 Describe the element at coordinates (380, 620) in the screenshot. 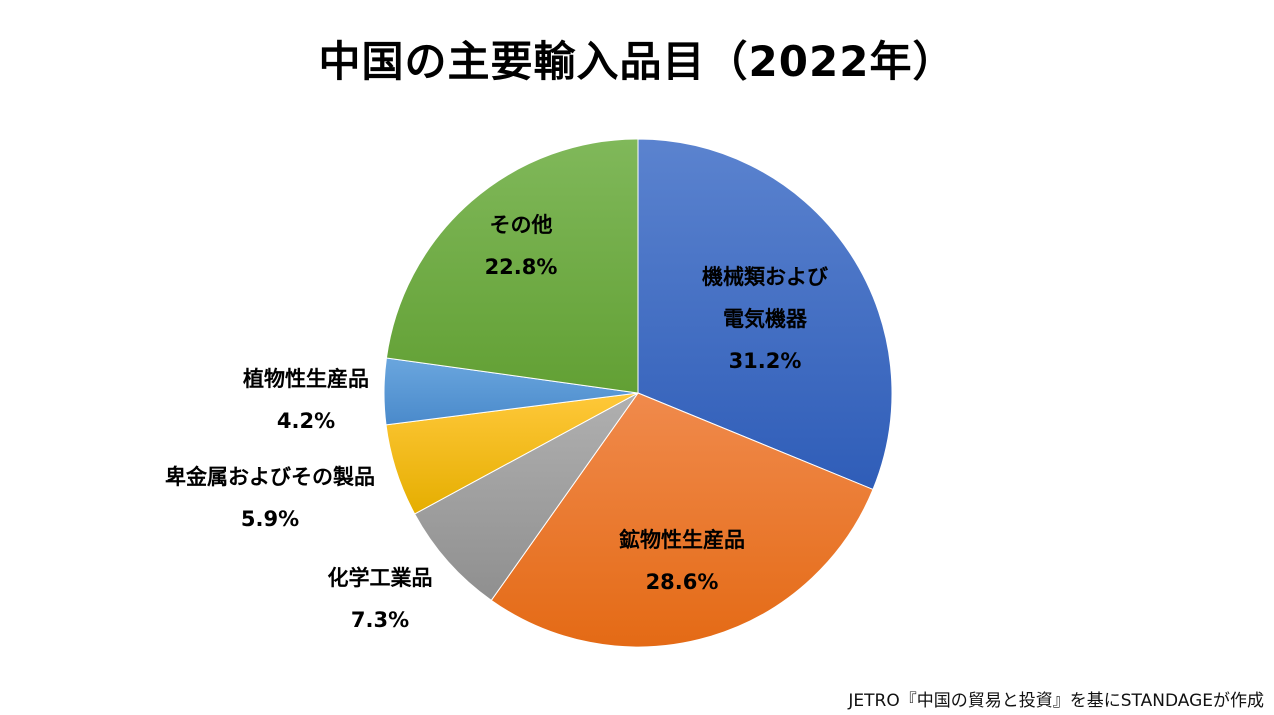

I see `label-value: 7.3%` at that location.